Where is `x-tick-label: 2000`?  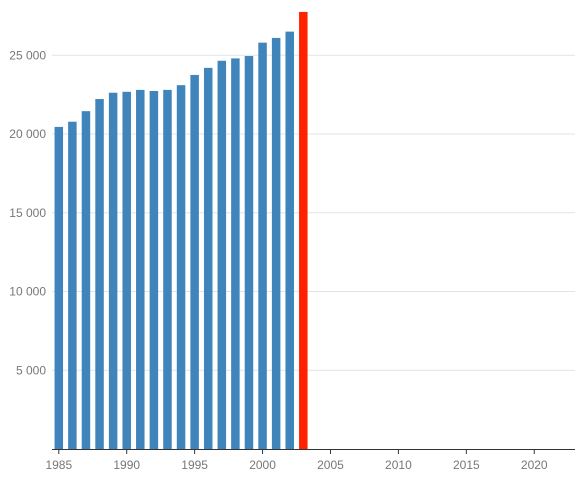 x-tick-label: 2000 is located at coordinates (262, 465).